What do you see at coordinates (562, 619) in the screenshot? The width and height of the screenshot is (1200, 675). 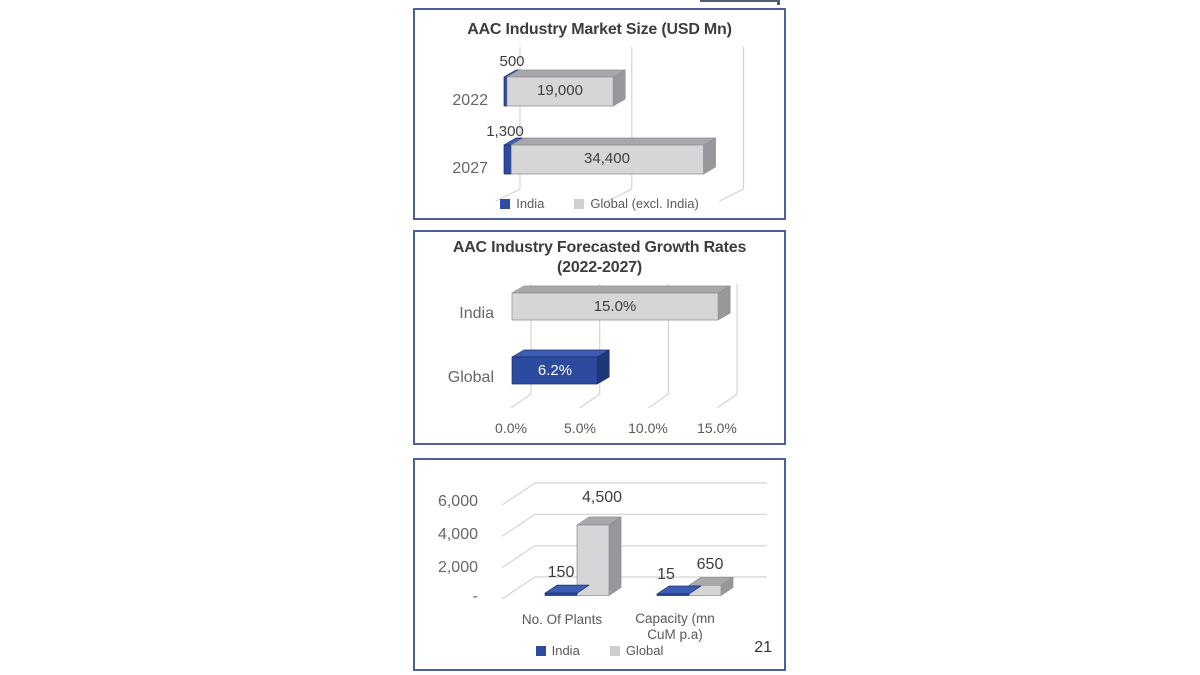 I see `category-label-plants: No. Of Plants` at bounding box center [562, 619].